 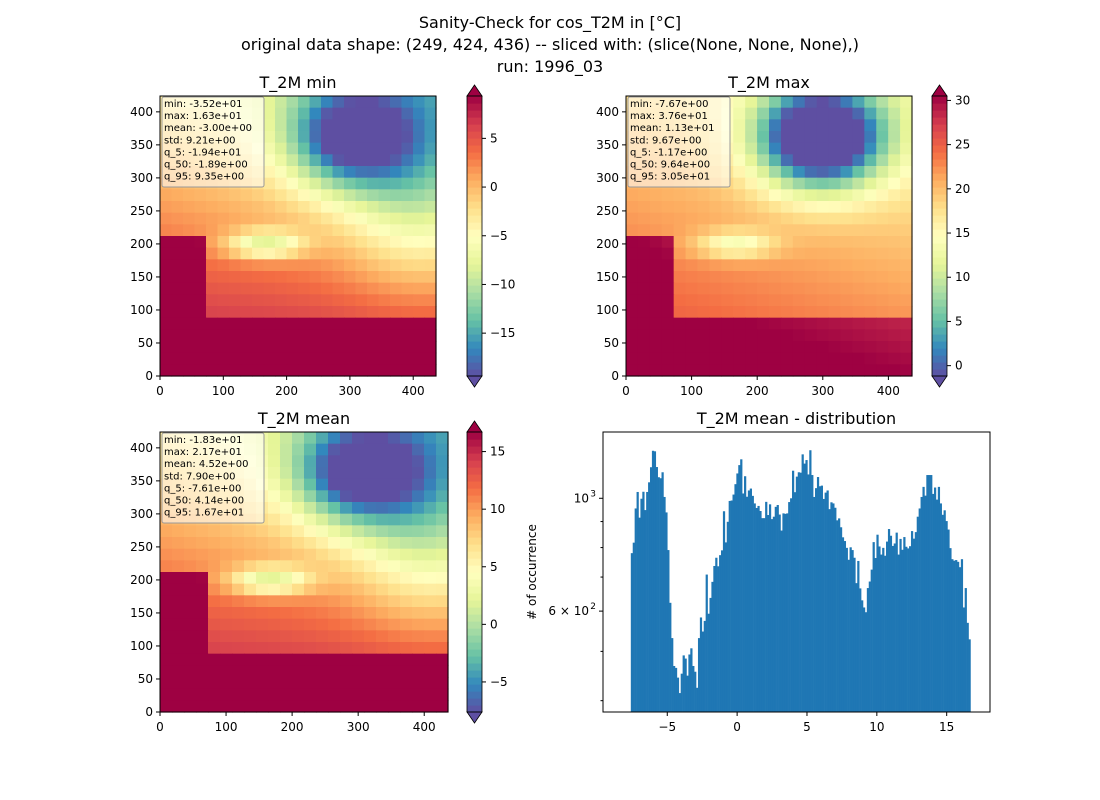 I want to click on y-axis-label: # of occurrence, so click(x=532, y=572).